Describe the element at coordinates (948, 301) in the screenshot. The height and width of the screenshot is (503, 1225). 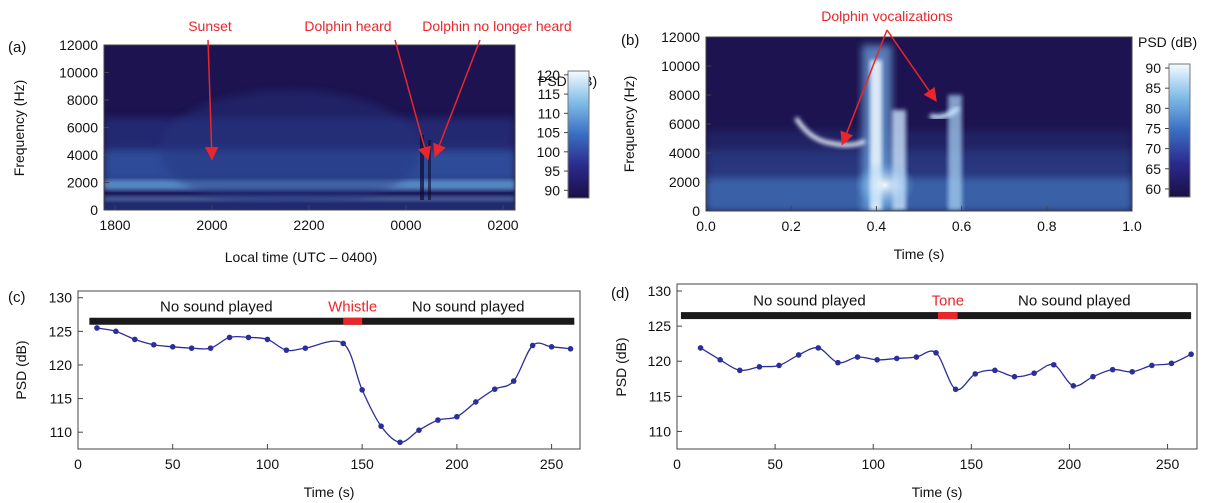
I see `bar-label-stimulus: Tone` at that location.